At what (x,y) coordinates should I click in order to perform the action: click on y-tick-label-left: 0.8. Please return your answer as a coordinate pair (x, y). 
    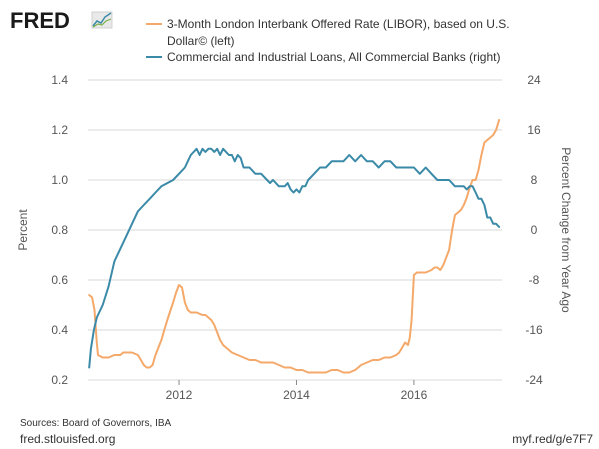
    Looking at the image, I should click on (59, 230).